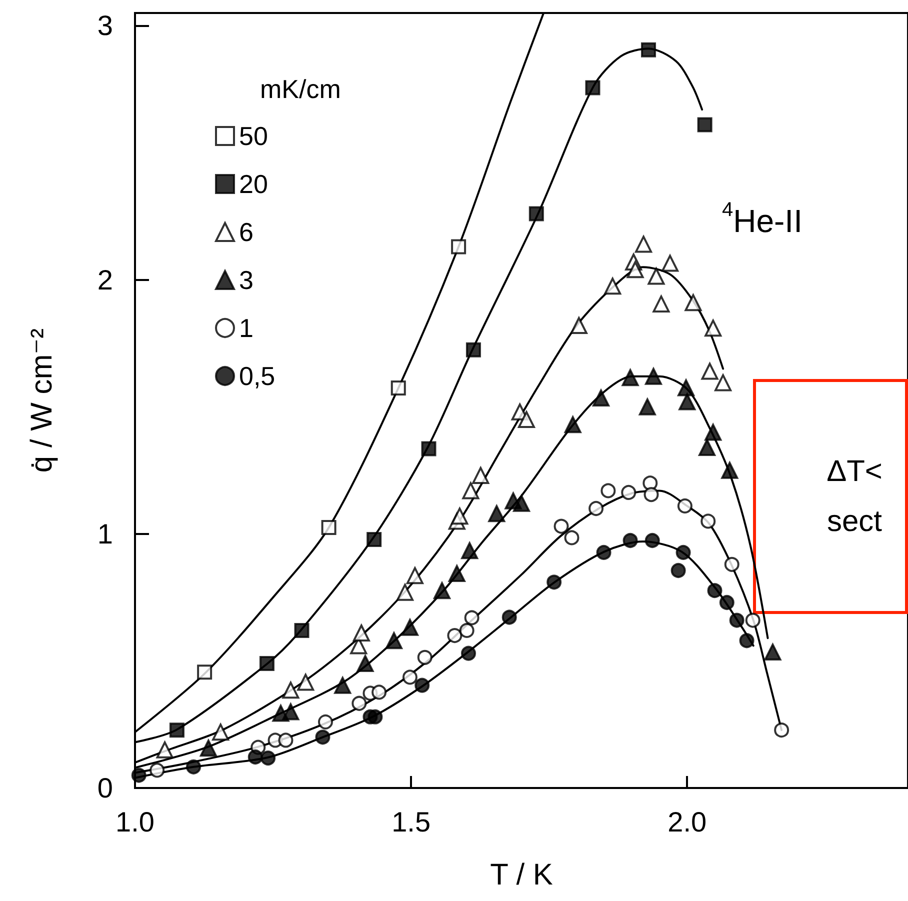 This screenshot has height=901, width=908. Describe the element at coordinates (253, 184) in the screenshot. I see `legend-label: 20` at that location.